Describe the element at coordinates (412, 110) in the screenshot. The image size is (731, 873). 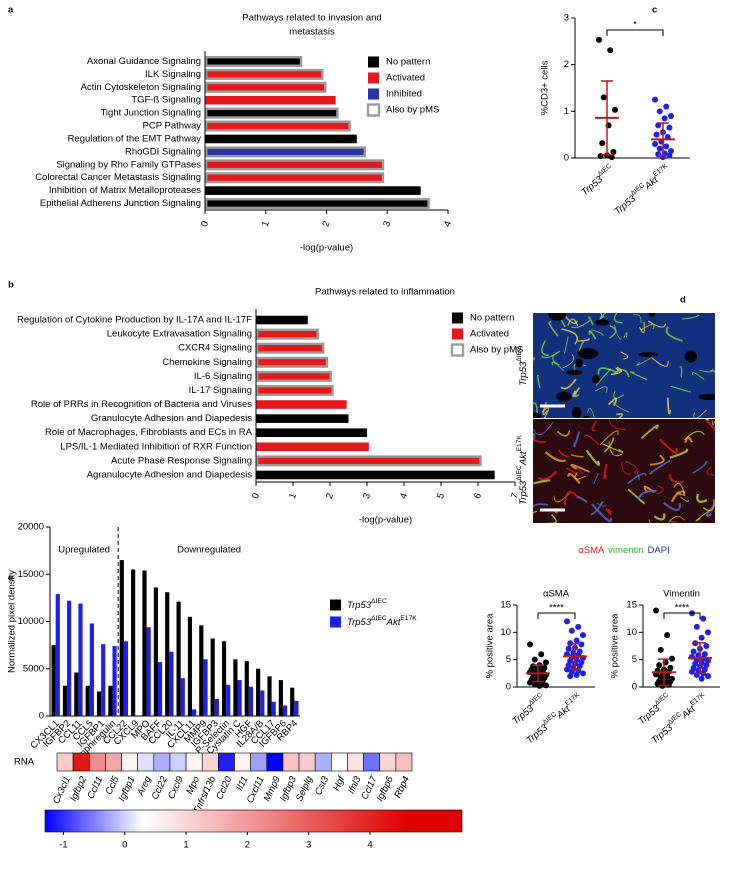
I see `legend-label: Also by pMS` at that location.